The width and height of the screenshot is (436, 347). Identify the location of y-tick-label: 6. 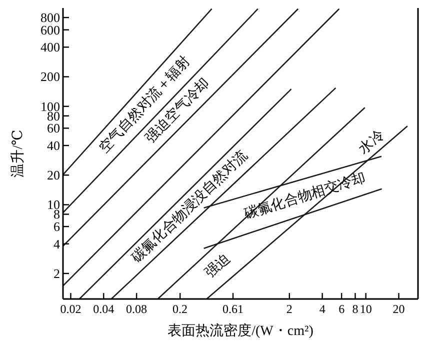
(57, 226).